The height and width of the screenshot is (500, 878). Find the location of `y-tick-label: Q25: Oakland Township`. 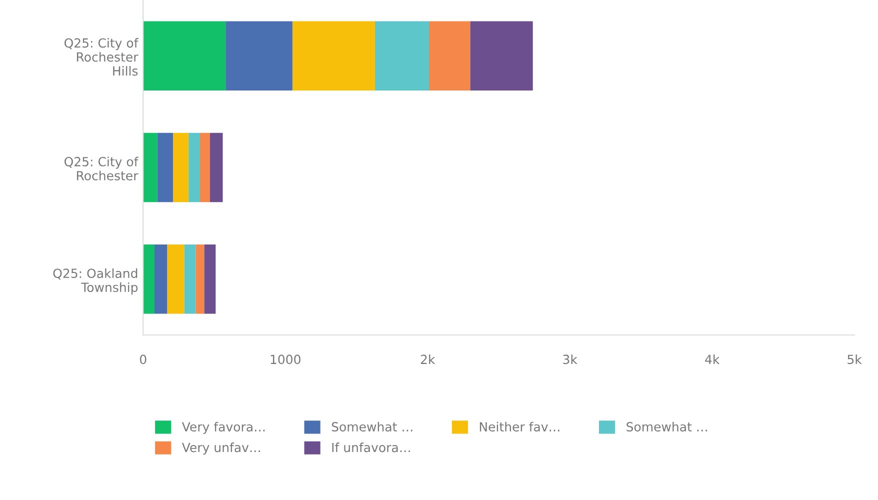

y-tick-label: Q25: Oakland Township is located at coordinates (95, 281).